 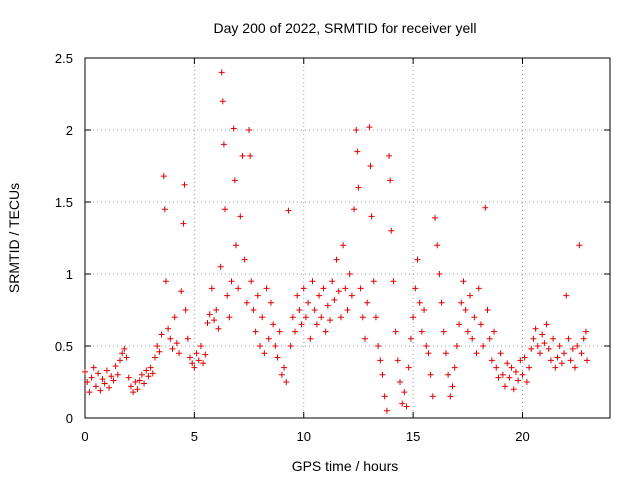 What do you see at coordinates (64, 58) in the screenshot?
I see `y-tick-label: 2.5` at bounding box center [64, 58].